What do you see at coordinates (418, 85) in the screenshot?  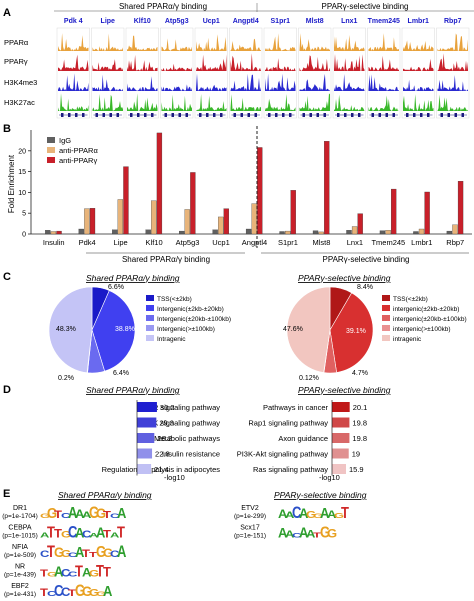 I see `signal-h3k4me3-lmbr1` at bounding box center [418, 85].